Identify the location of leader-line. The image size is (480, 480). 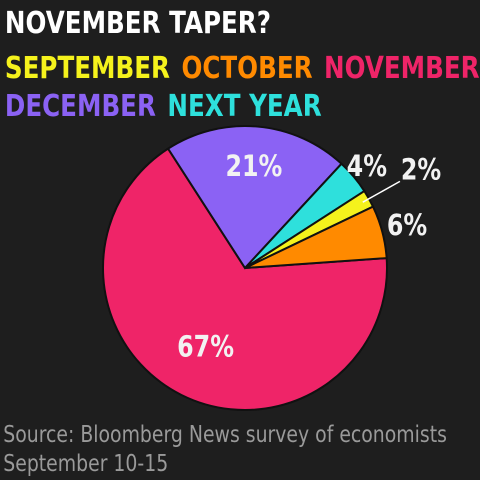
(381, 191).